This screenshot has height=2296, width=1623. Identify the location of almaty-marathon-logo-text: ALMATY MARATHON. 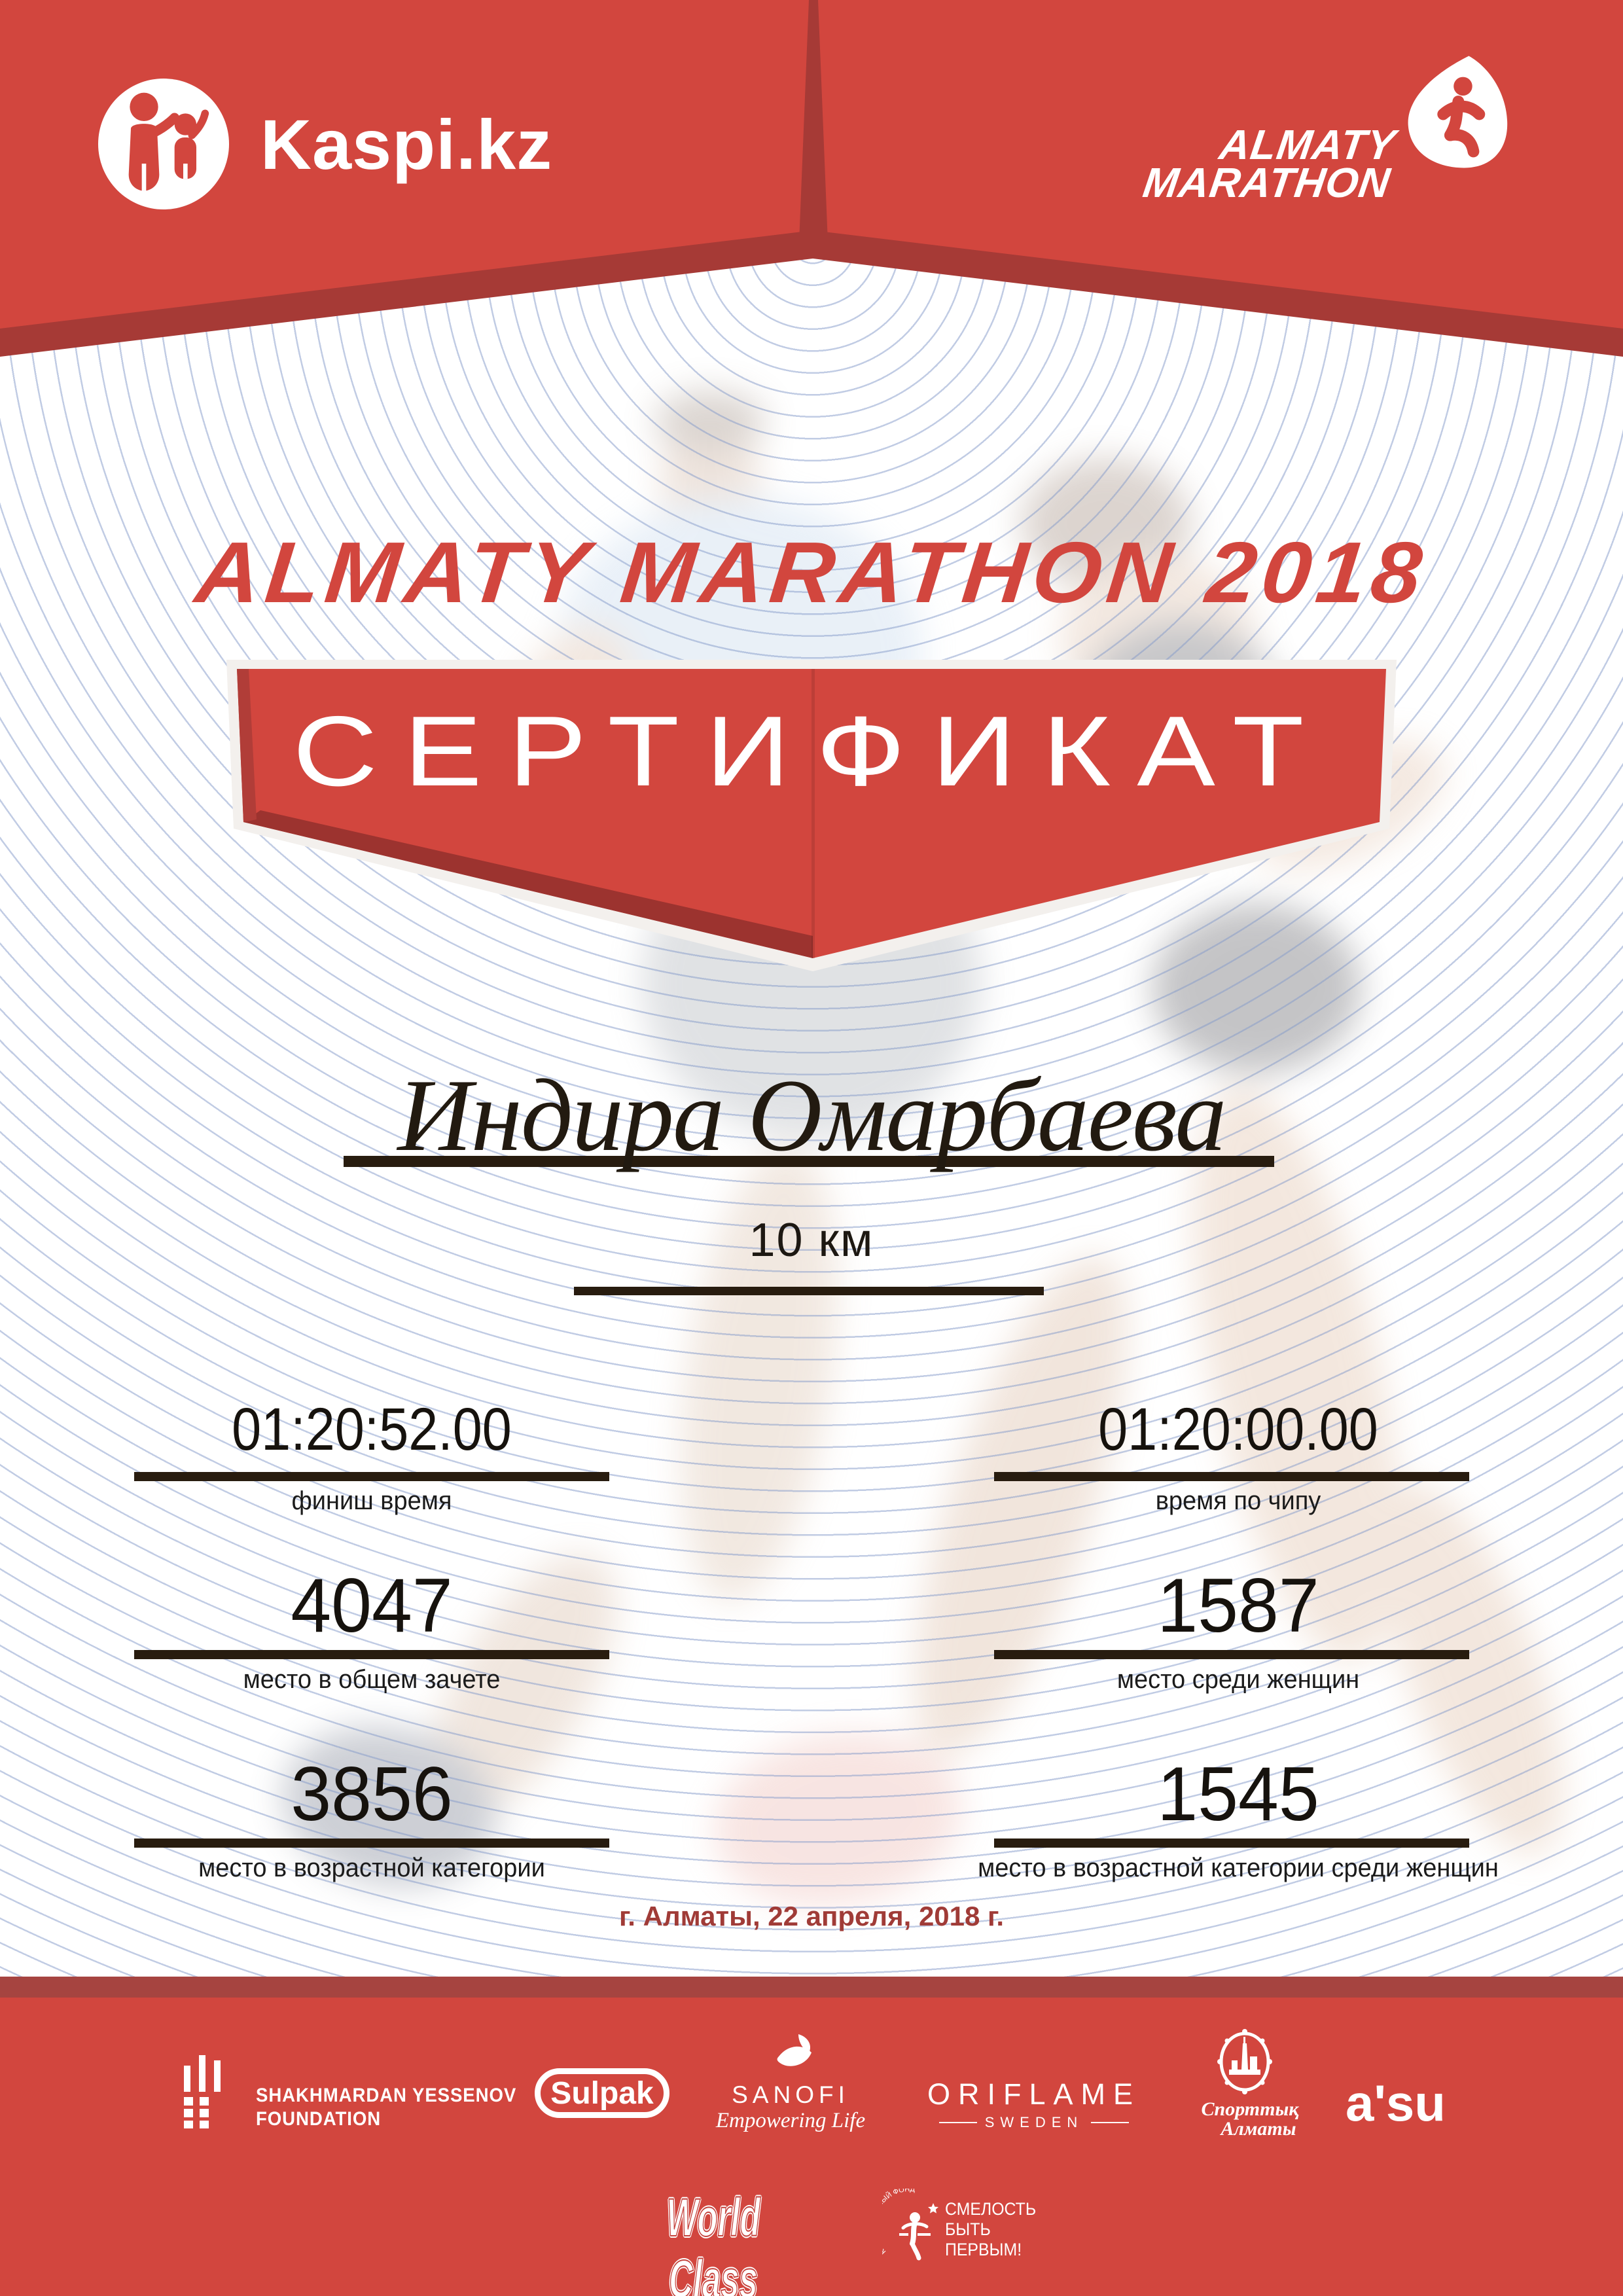
(1220, 163).